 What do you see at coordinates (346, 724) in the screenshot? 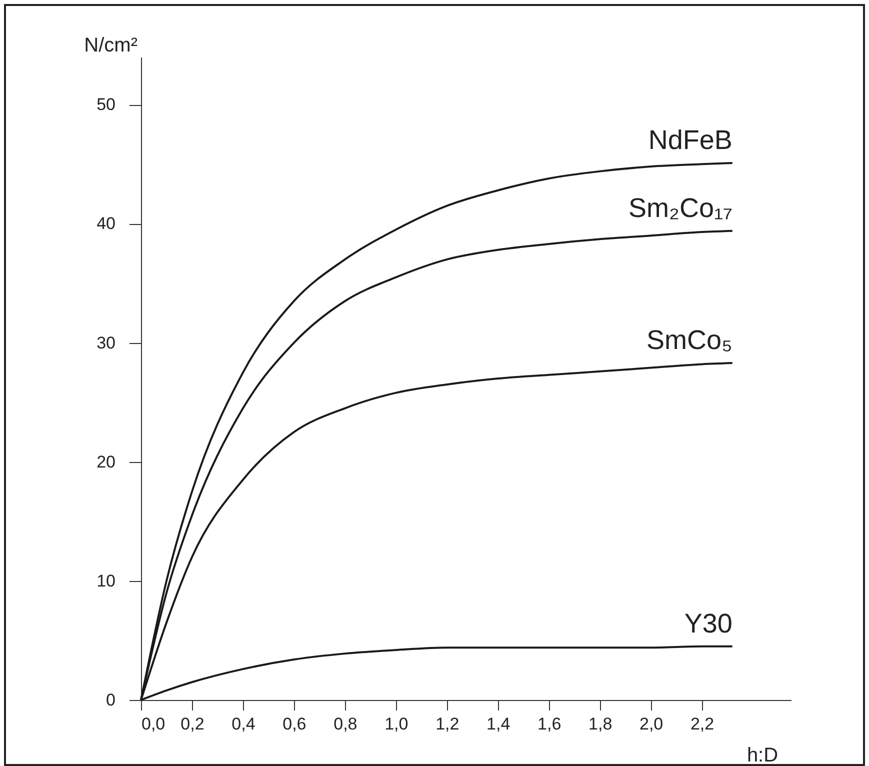
I see `x-tick-label: 0,8` at bounding box center [346, 724].